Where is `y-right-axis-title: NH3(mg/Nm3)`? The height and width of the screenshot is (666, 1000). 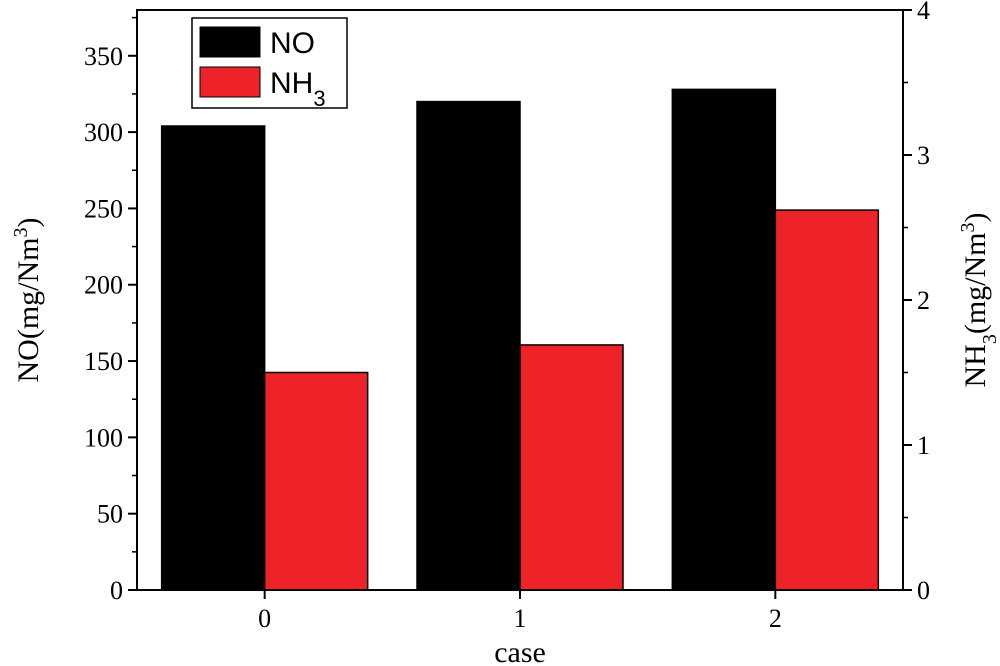 y-right-axis-title: NH3(mg/Nm3) is located at coordinates (978, 299).